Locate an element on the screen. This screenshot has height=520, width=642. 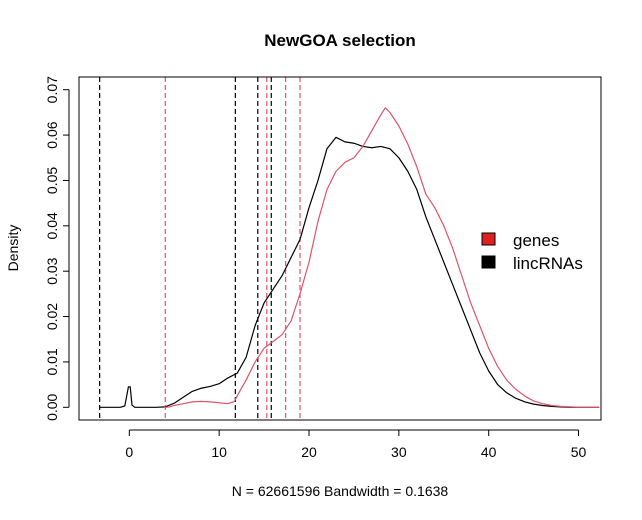
x-tick-label: 50 is located at coordinates (579, 452).